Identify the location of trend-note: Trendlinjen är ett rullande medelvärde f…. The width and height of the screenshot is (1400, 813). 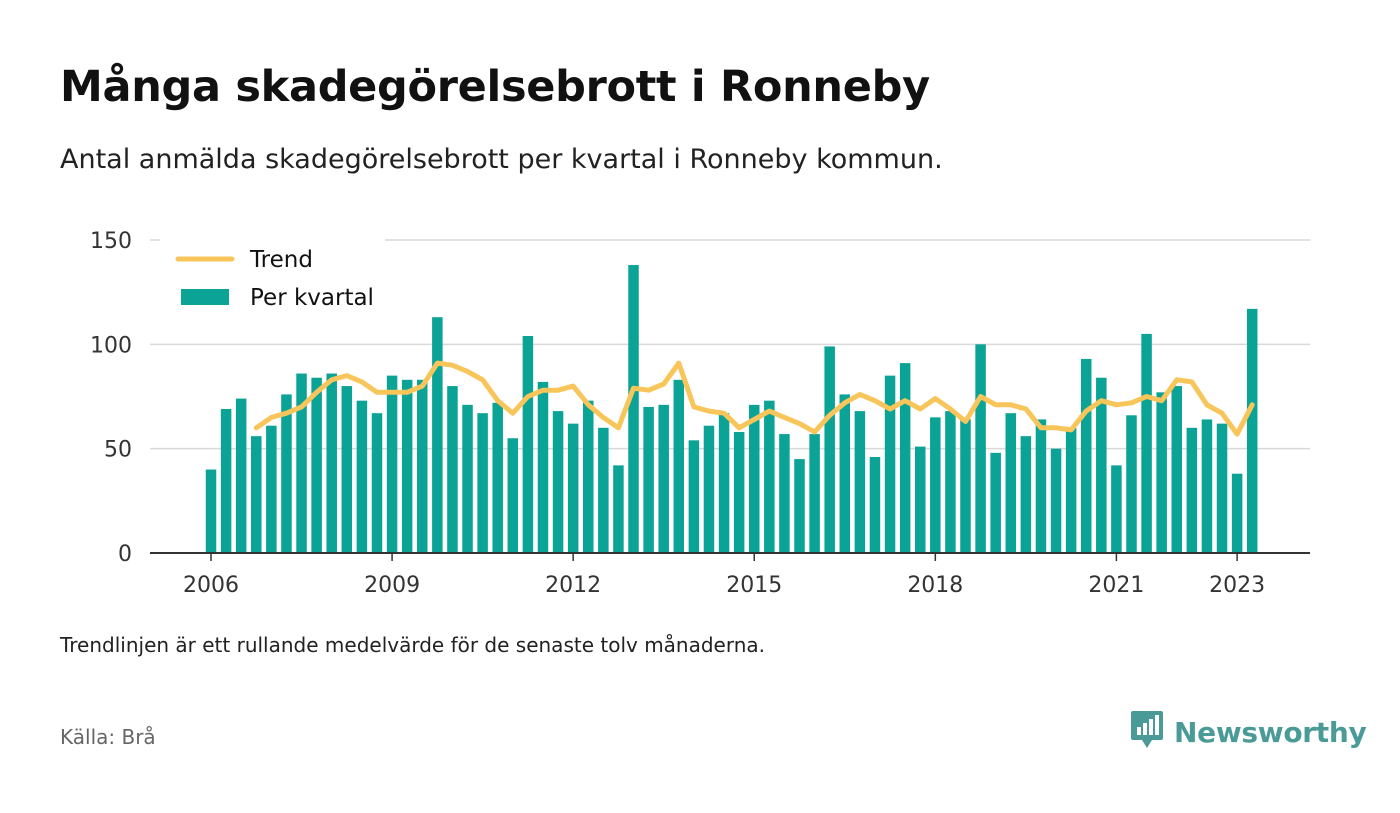
(413, 645).